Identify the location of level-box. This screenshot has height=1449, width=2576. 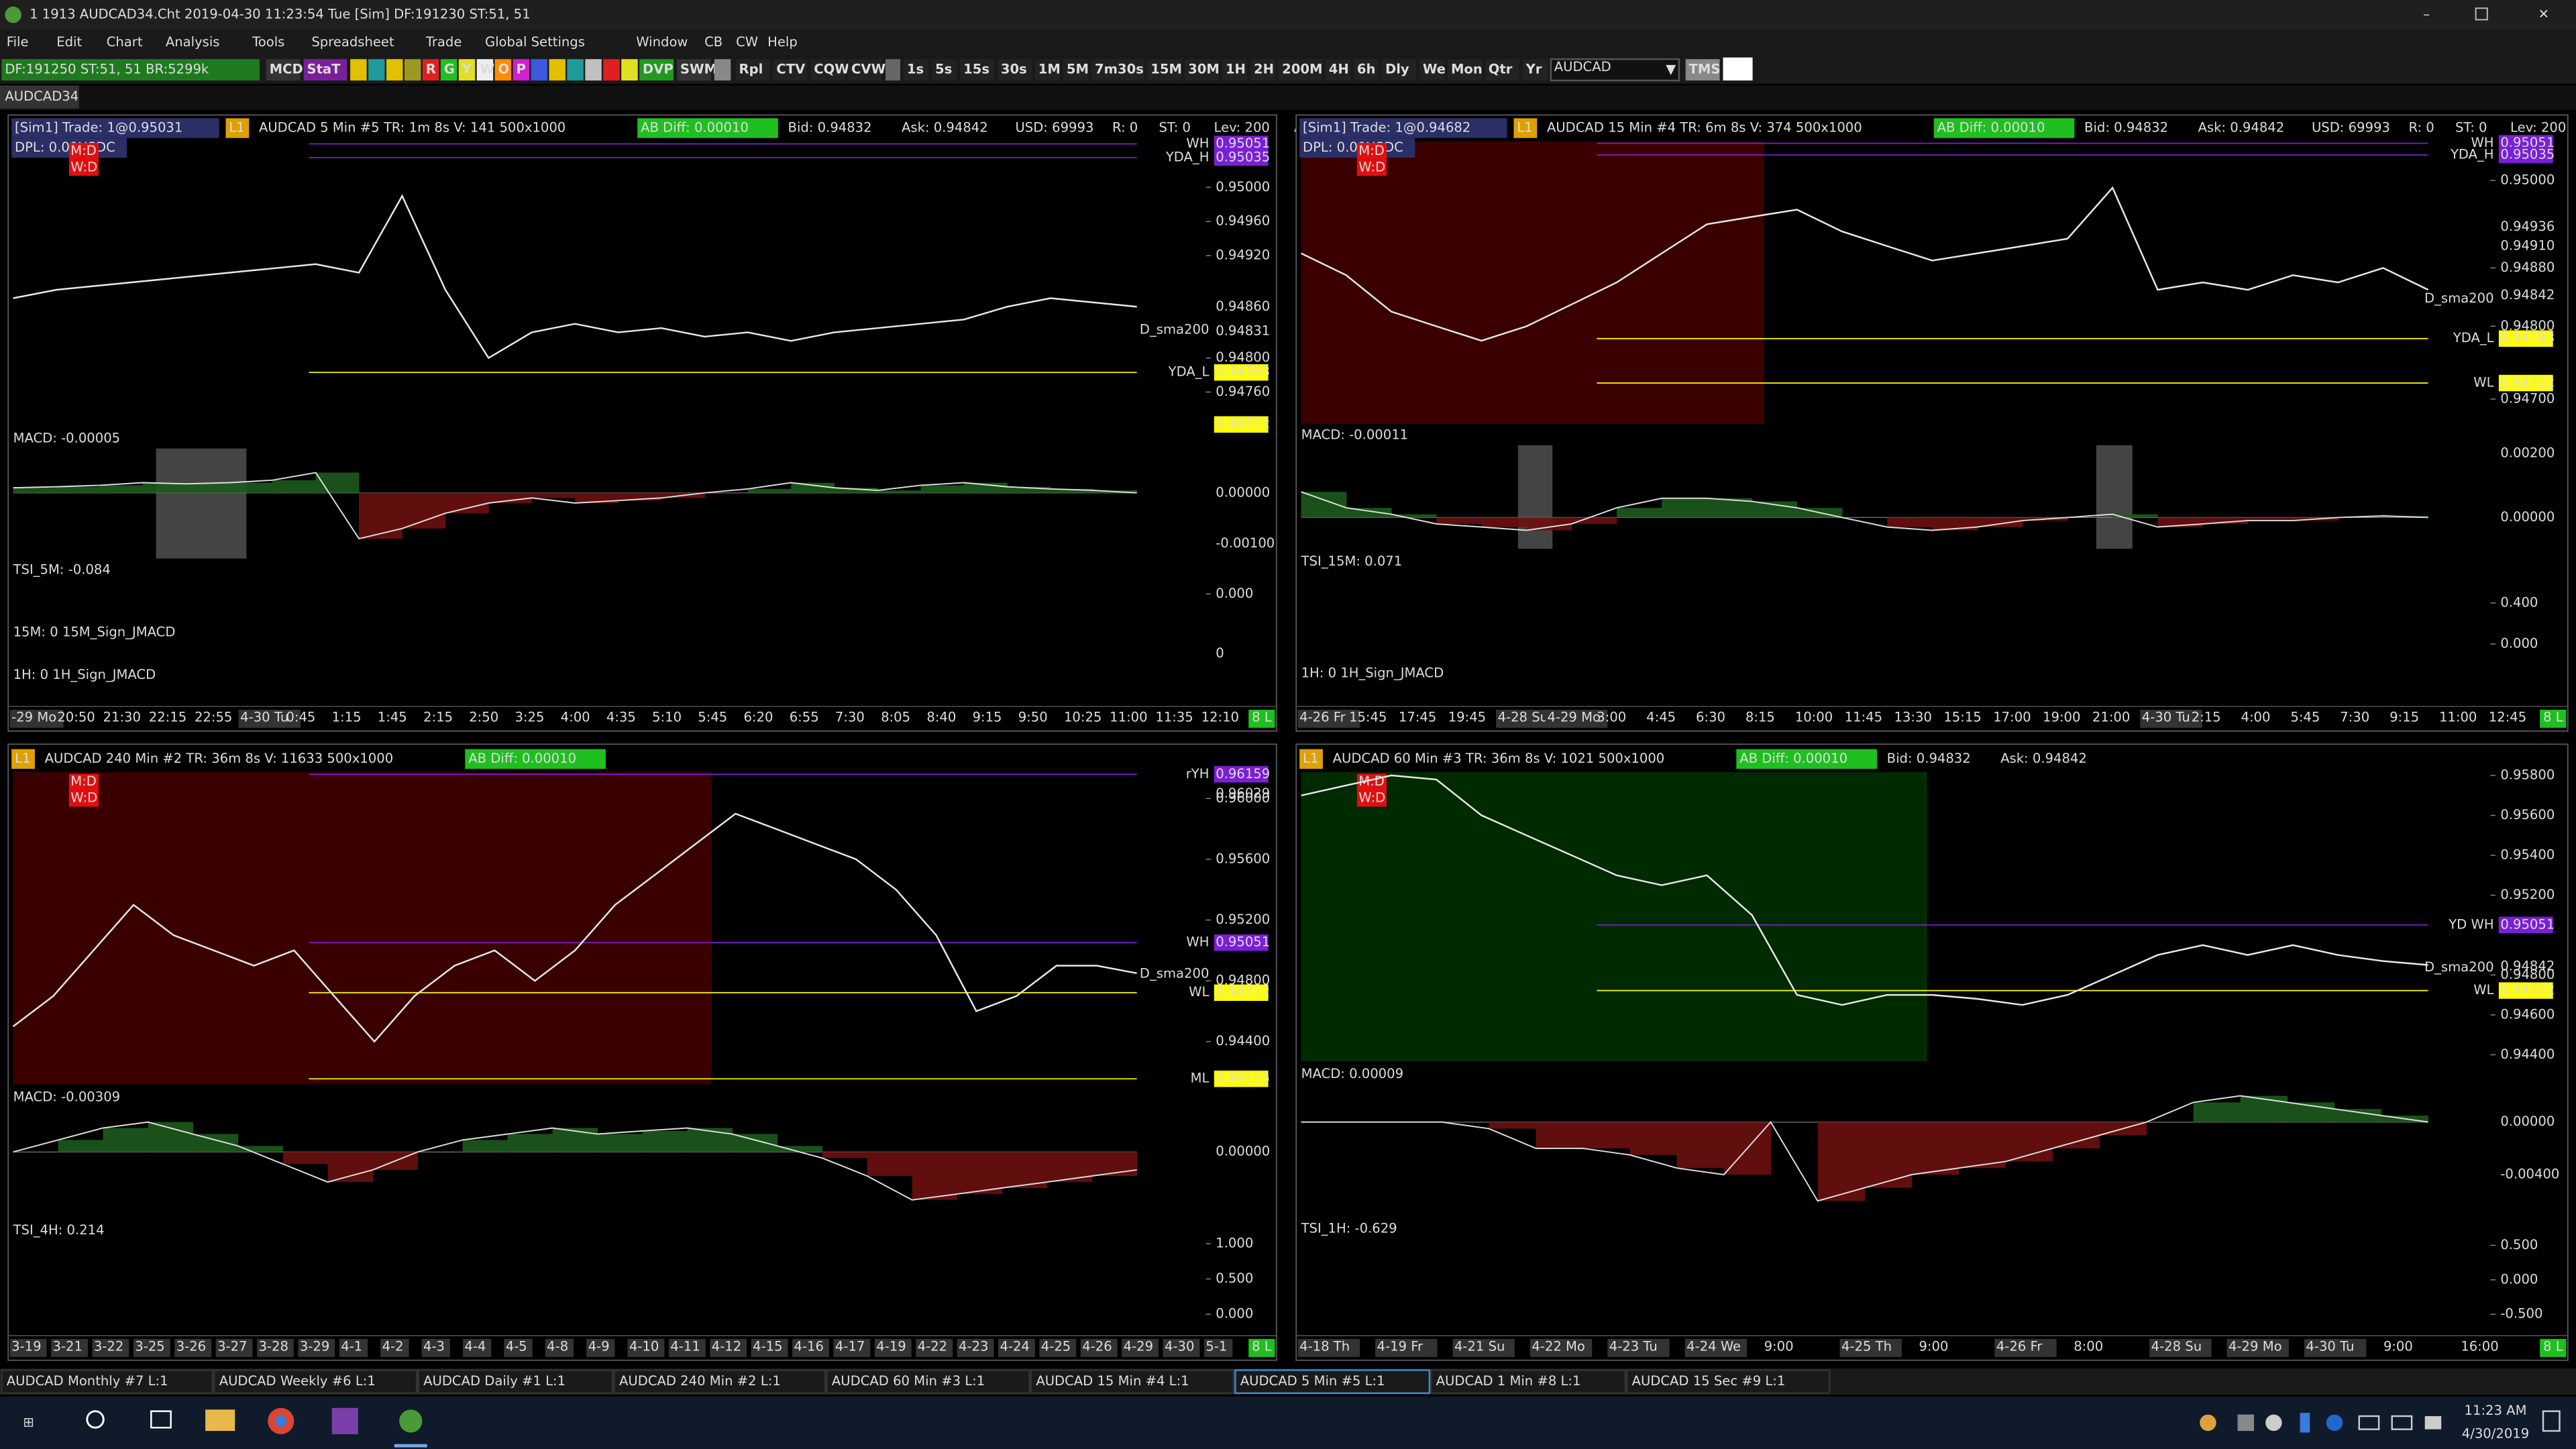
(2525, 155).